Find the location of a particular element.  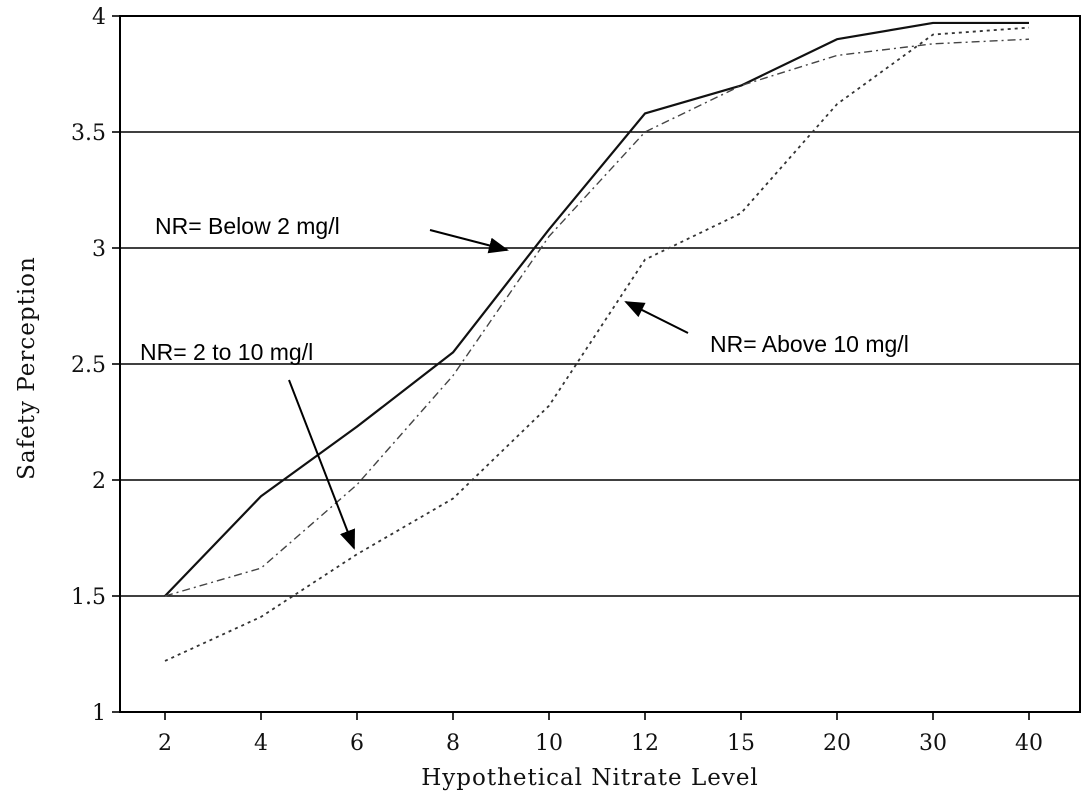

x-tick-label: 15 is located at coordinates (741, 743).